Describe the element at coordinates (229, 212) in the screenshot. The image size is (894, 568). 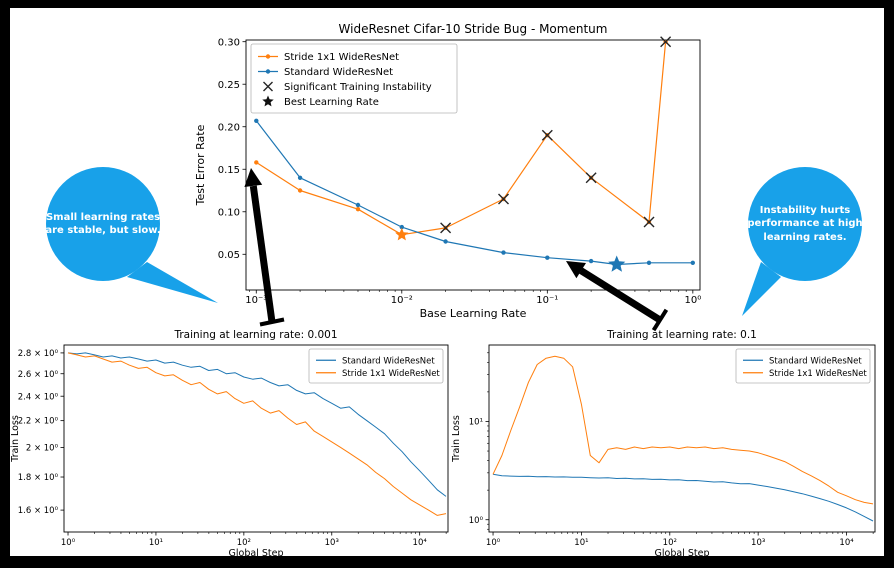
I see `y-tick-label: 0.10` at that location.